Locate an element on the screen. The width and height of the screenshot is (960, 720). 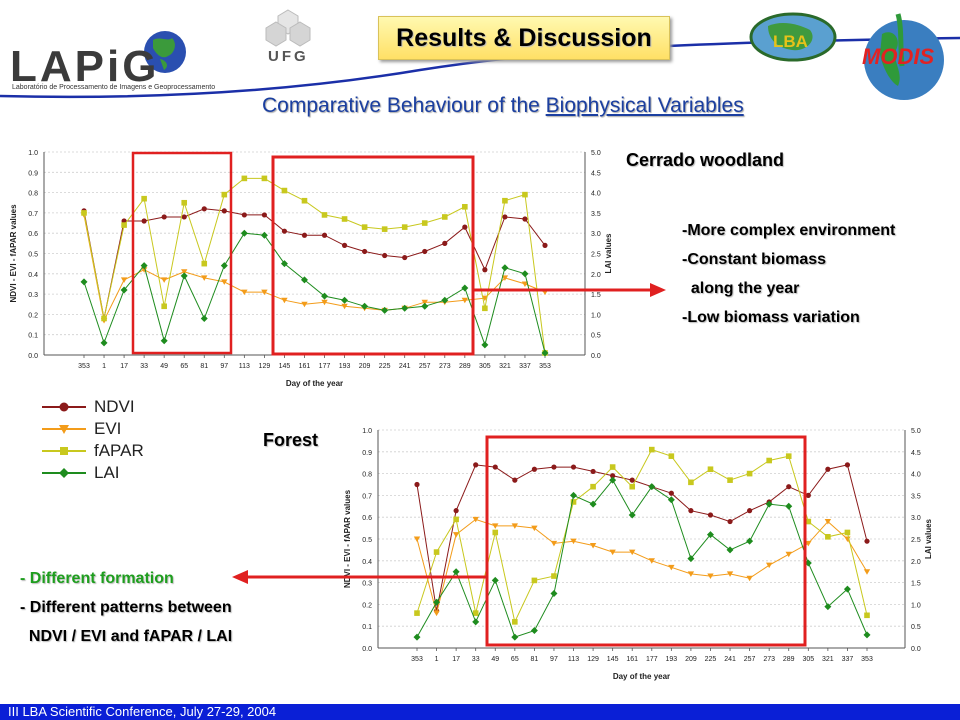
y2-tick-label: 3.5 is located at coordinates (596, 214).